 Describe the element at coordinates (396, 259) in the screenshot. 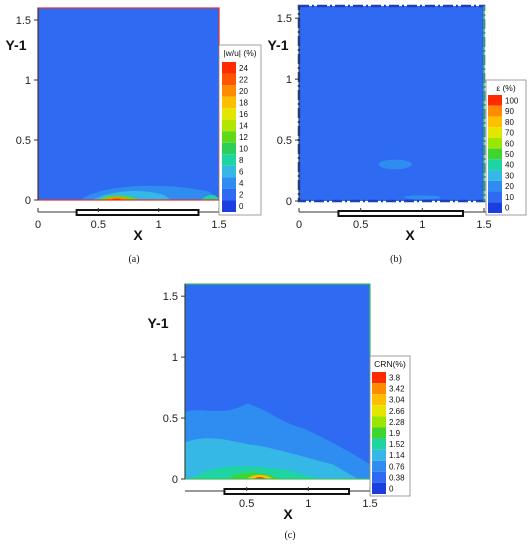

I see `panel-caption: (b)` at that location.